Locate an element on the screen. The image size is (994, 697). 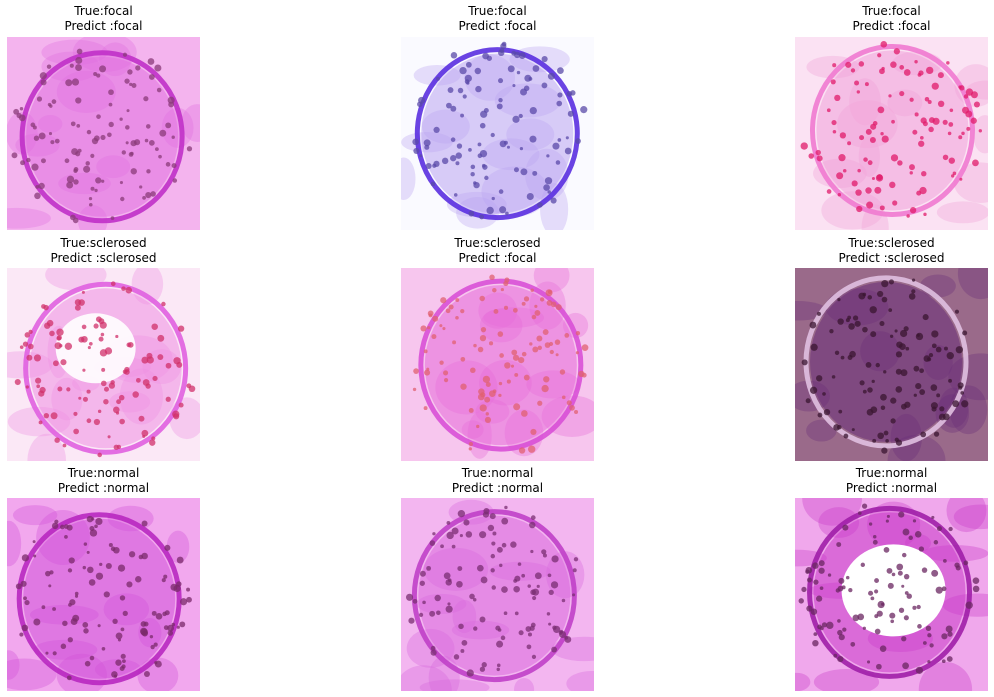
cell-3: True:focal Predict :focal is located at coordinates (891, 19).